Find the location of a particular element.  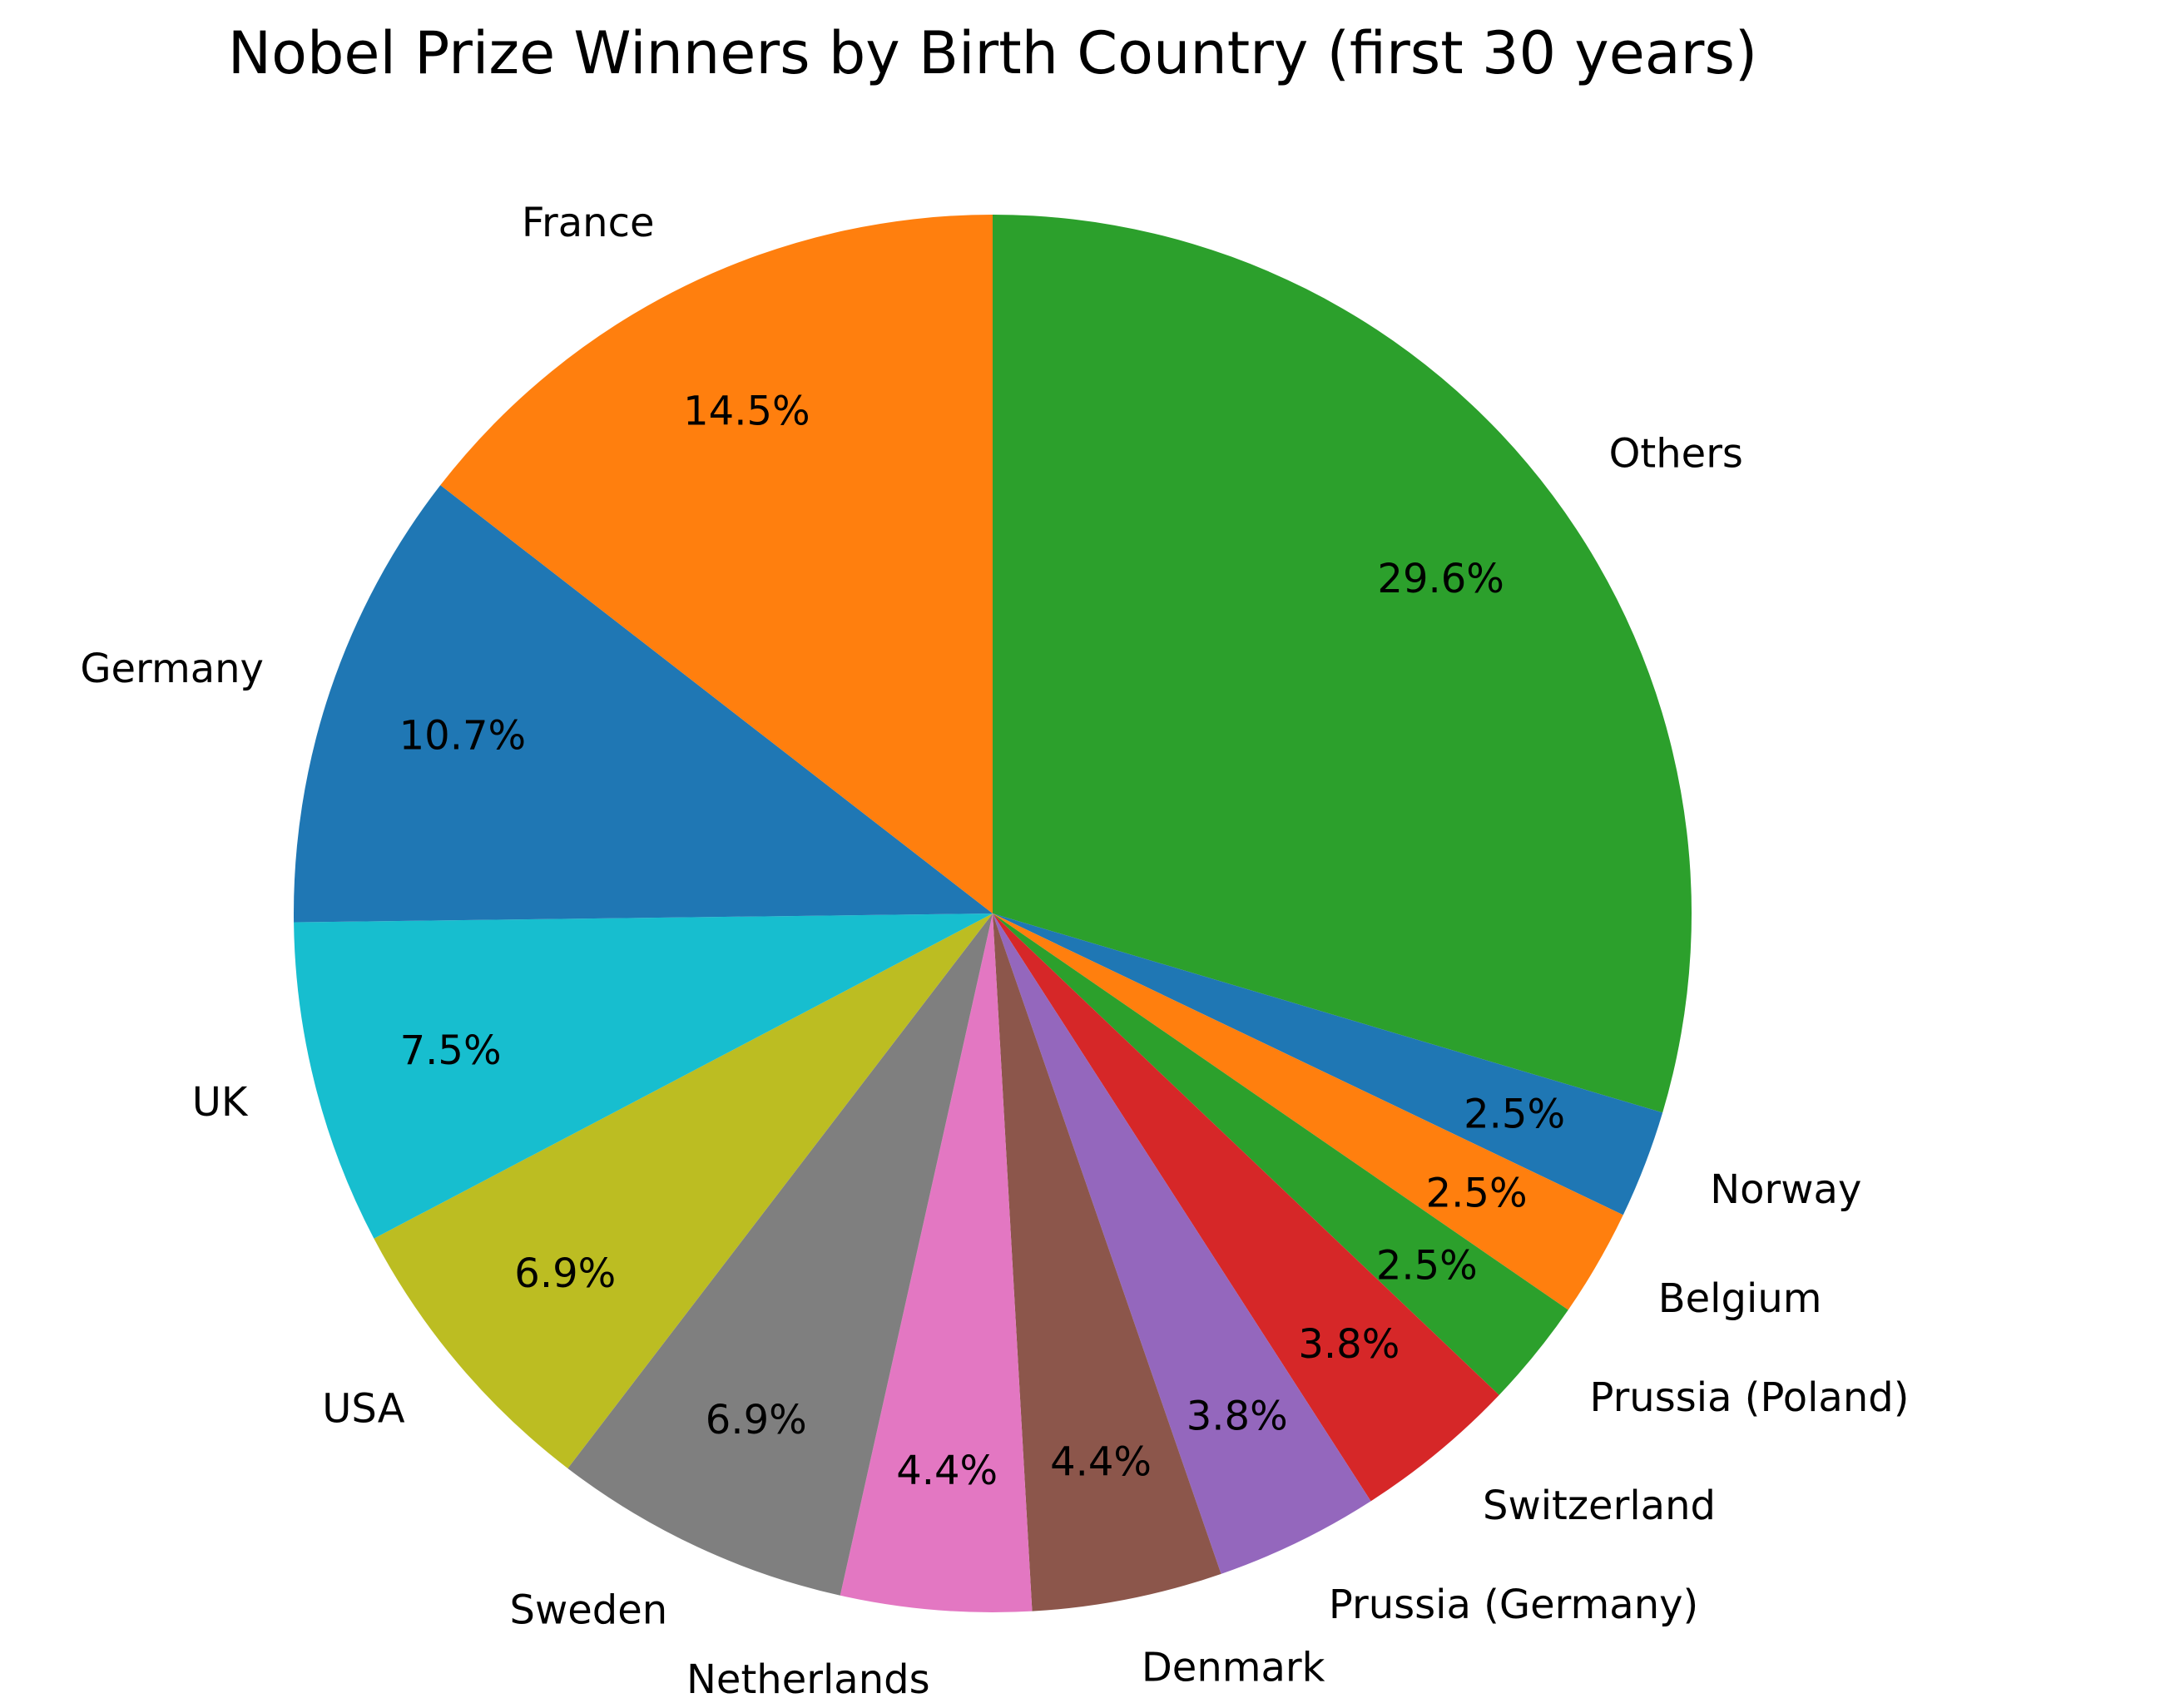

pct-label-prussia-germany: 3.8% is located at coordinates (1237, 1416).